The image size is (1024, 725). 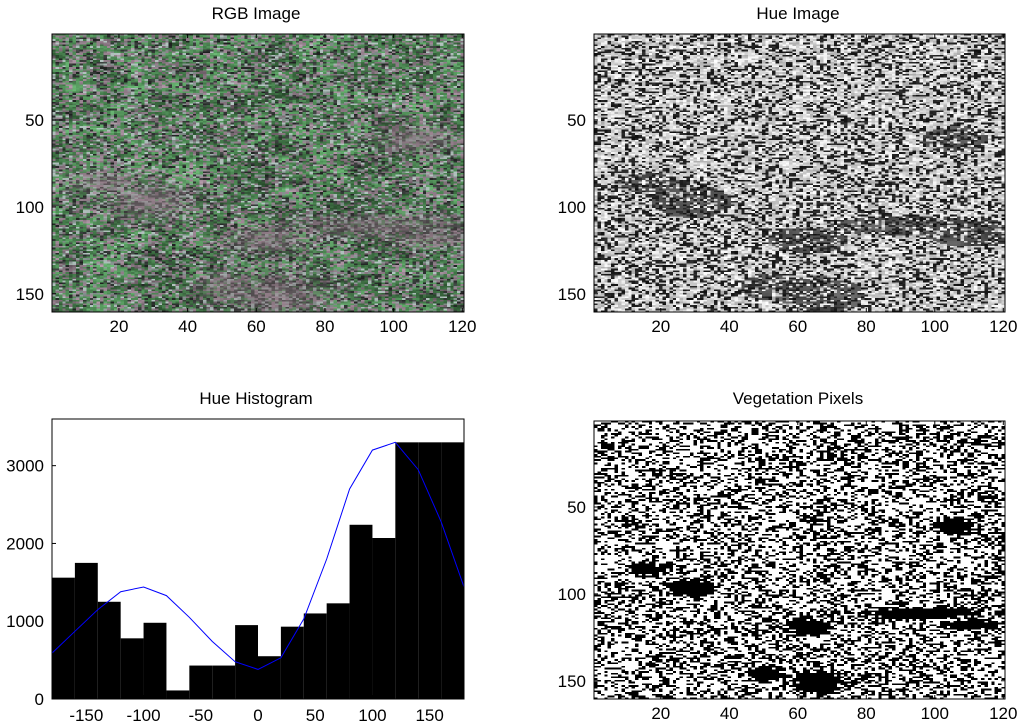 What do you see at coordinates (660, 326) in the screenshot?
I see `hue-x-tick-label: 20` at bounding box center [660, 326].